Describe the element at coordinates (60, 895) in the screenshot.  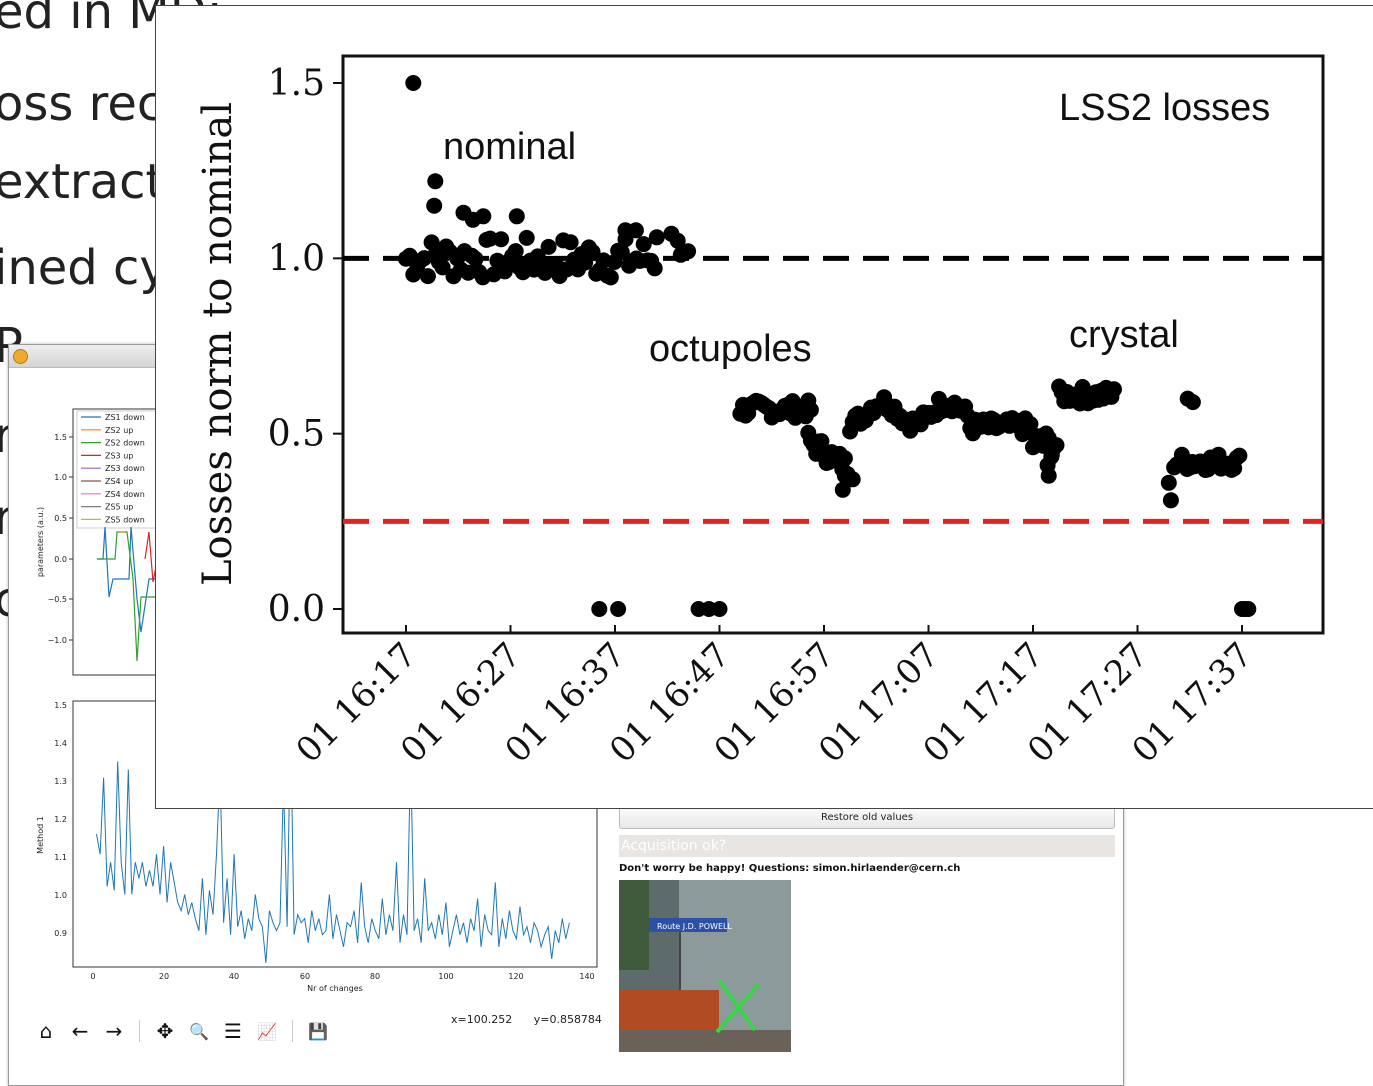
I see `bottom-ytick: 1.0` at that location.